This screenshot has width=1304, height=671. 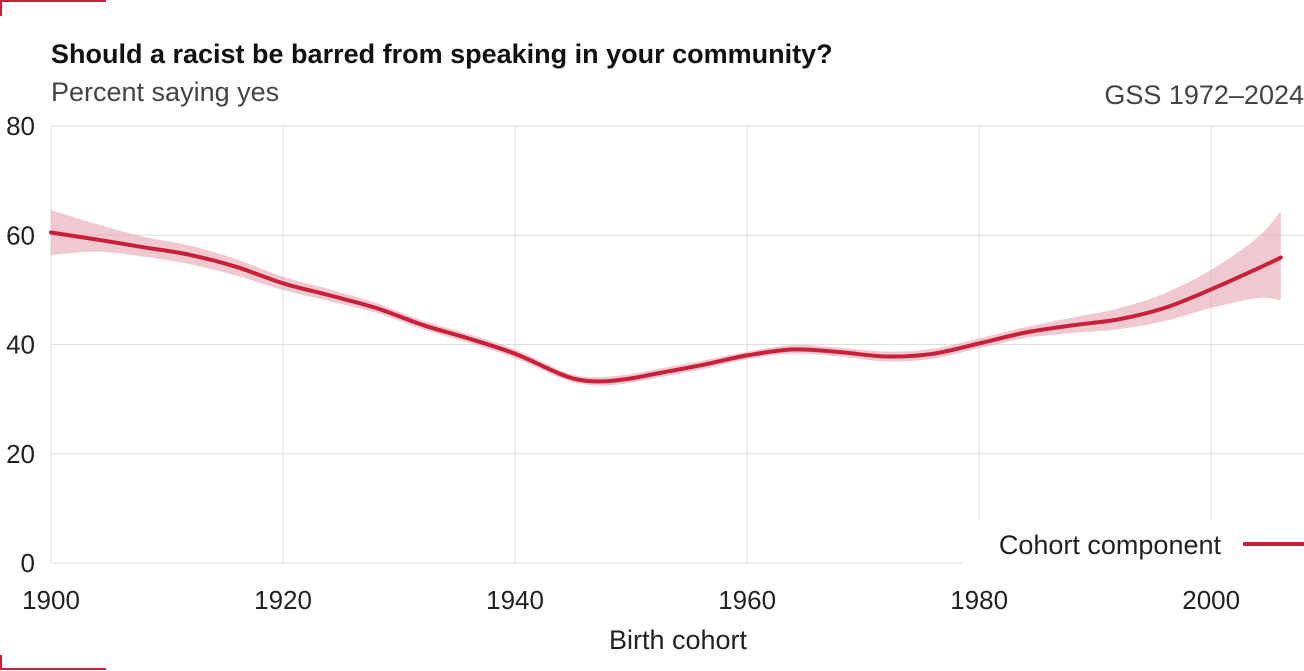 I want to click on corner-mark-top, so click(x=53, y=8).